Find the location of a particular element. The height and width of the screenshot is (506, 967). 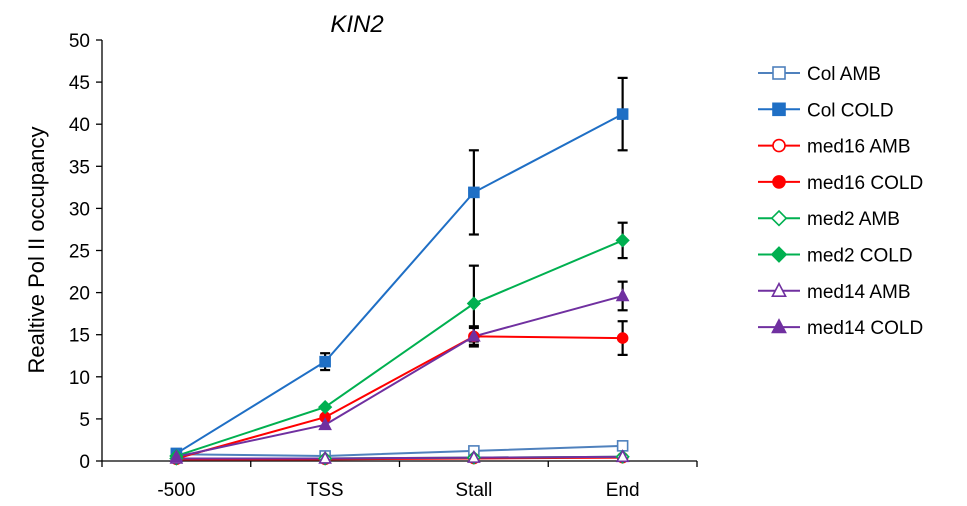

legend-item: med14 AMB is located at coordinates (834, 292).